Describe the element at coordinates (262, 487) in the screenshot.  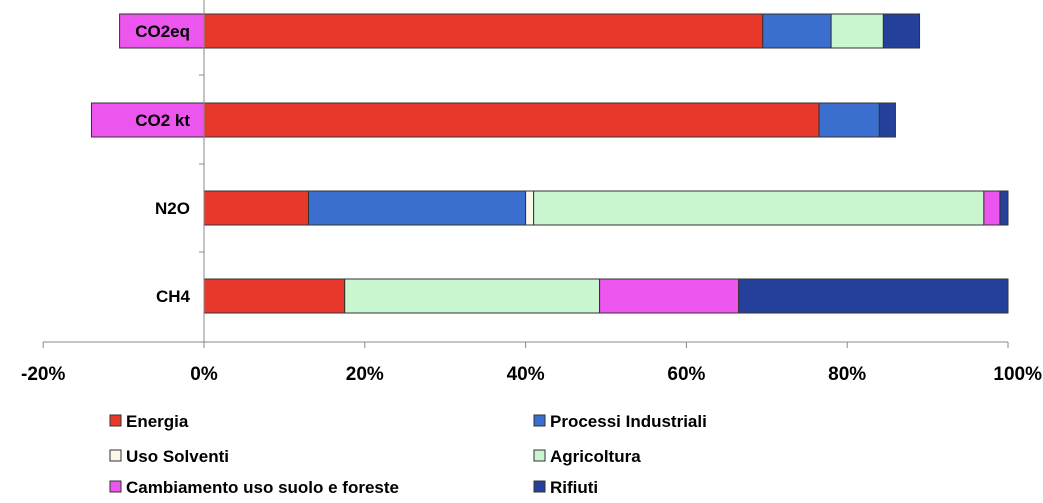
I see `legend-label: Cambiamento uso suolo e foreste` at that location.